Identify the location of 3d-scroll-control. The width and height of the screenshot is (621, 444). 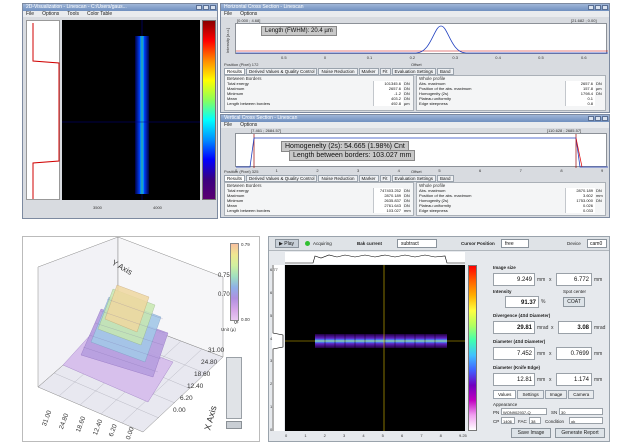
(234, 388).